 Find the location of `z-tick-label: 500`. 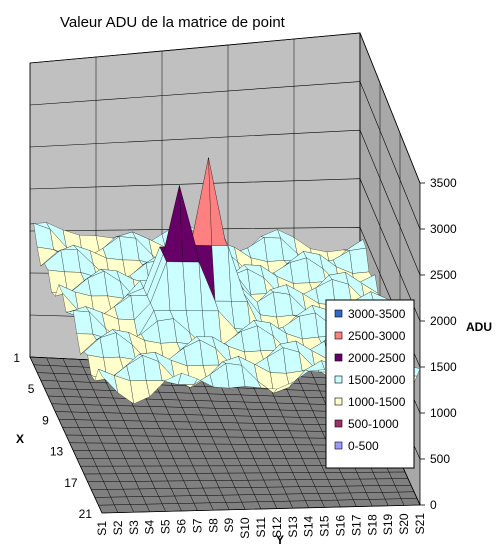

z-tick-label: 500 is located at coordinates (440, 459).